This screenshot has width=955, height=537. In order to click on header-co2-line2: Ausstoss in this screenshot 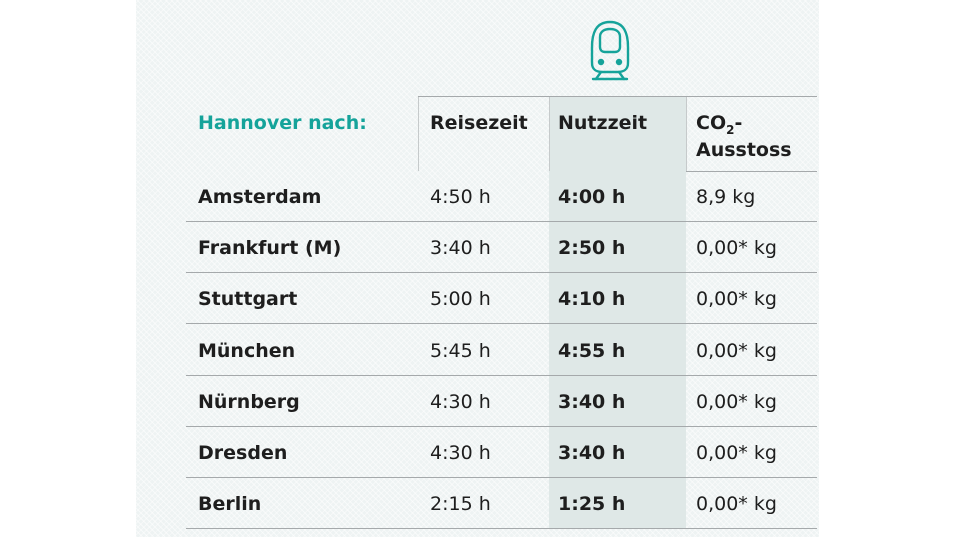, I will do `click(744, 150)`.